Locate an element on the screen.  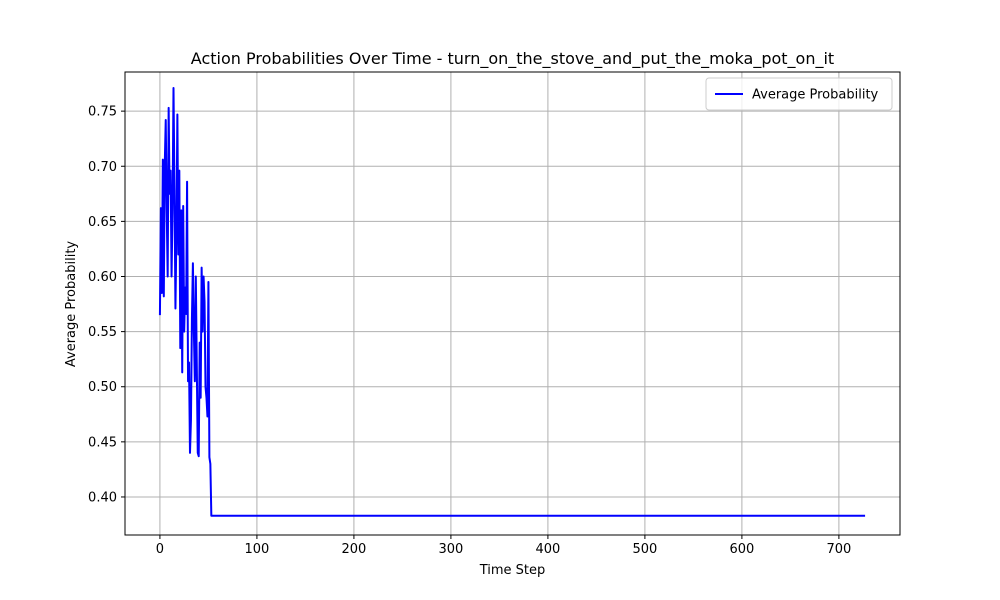
x-tick-label: 600 is located at coordinates (741, 549).